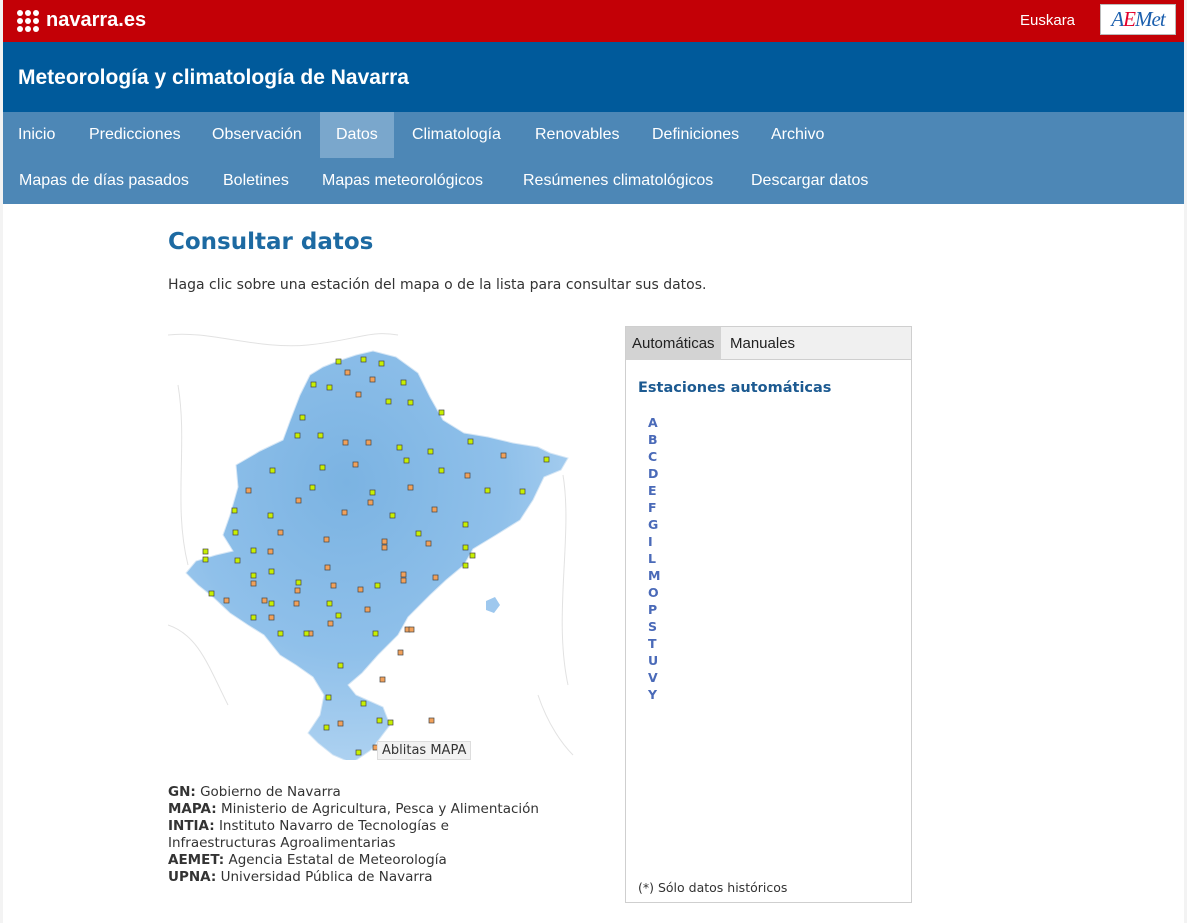 The height and width of the screenshot is (923, 1187). Describe the element at coordinates (402, 180) in the screenshot. I see `subnav-mapas-meteorologicos: Mapas meteorológicos` at that location.